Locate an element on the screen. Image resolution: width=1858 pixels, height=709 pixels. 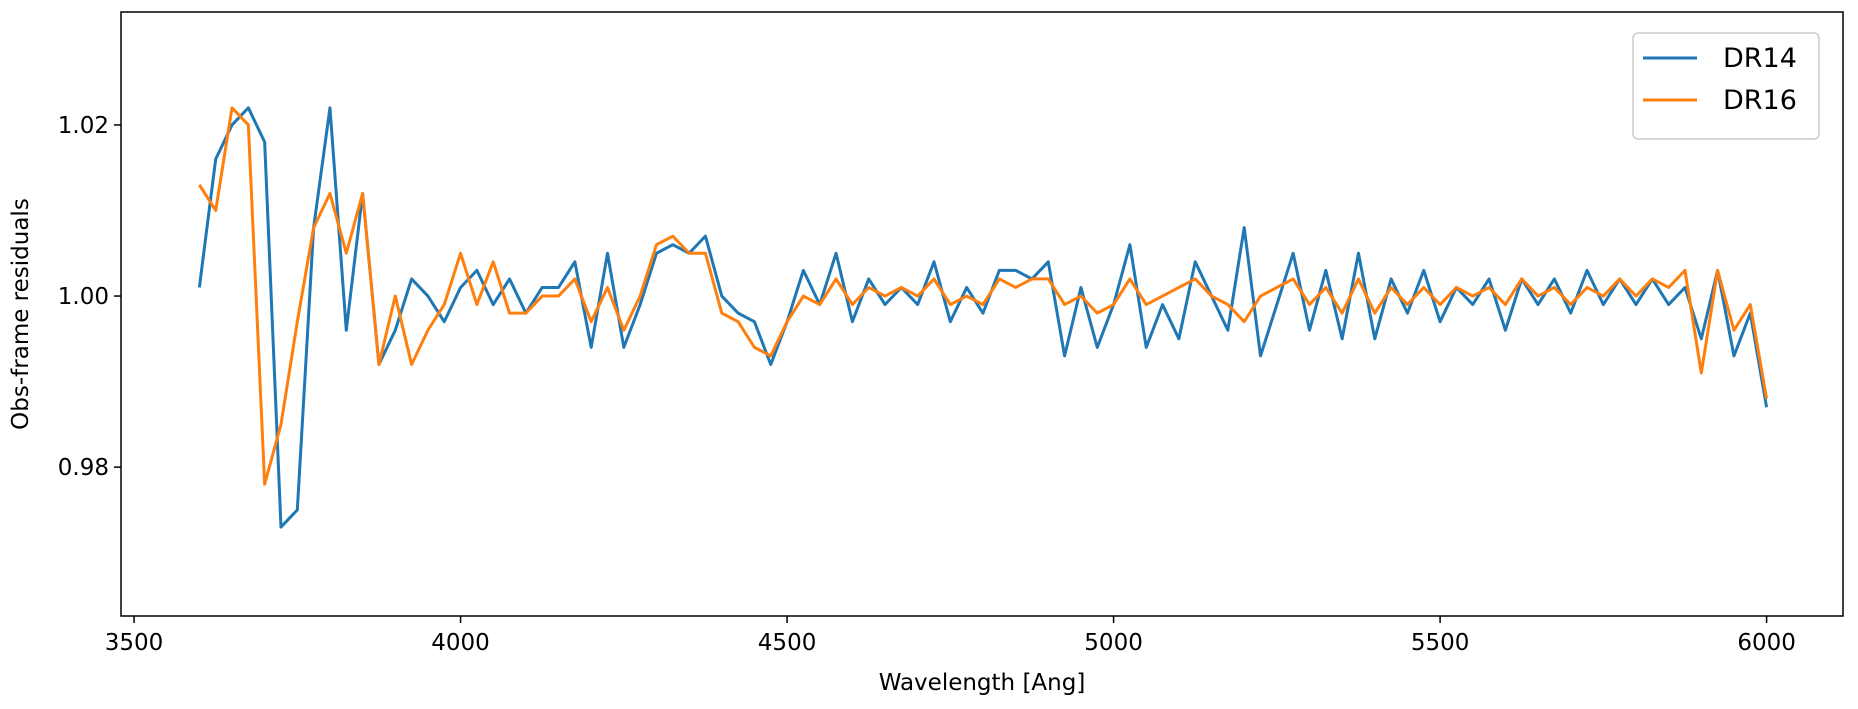
legend-label: DR14 is located at coordinates (1760, 58).